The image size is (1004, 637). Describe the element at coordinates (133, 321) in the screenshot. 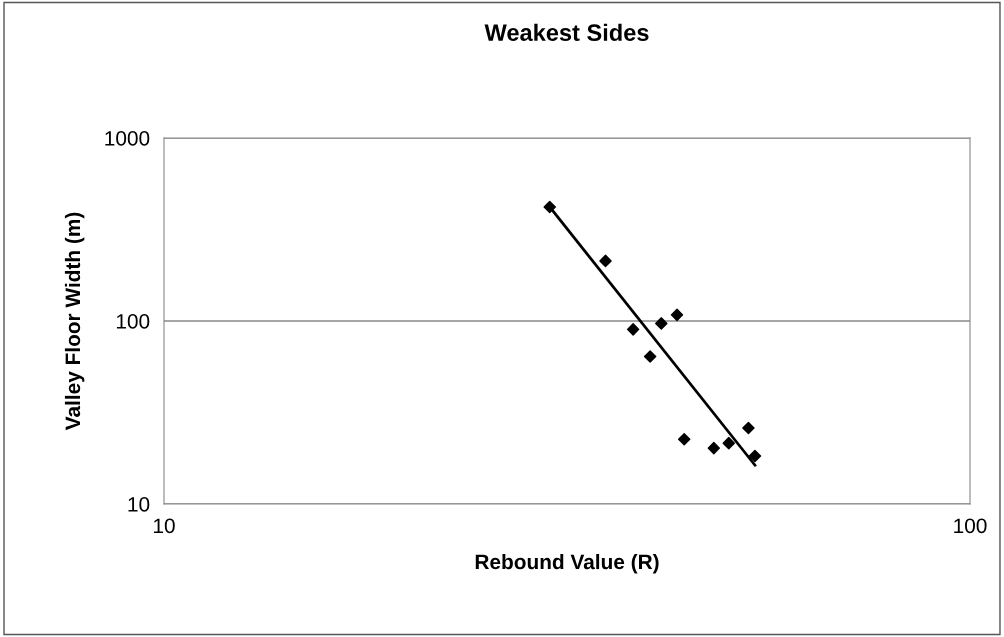

I see `y-tick-label: 100` at that location.